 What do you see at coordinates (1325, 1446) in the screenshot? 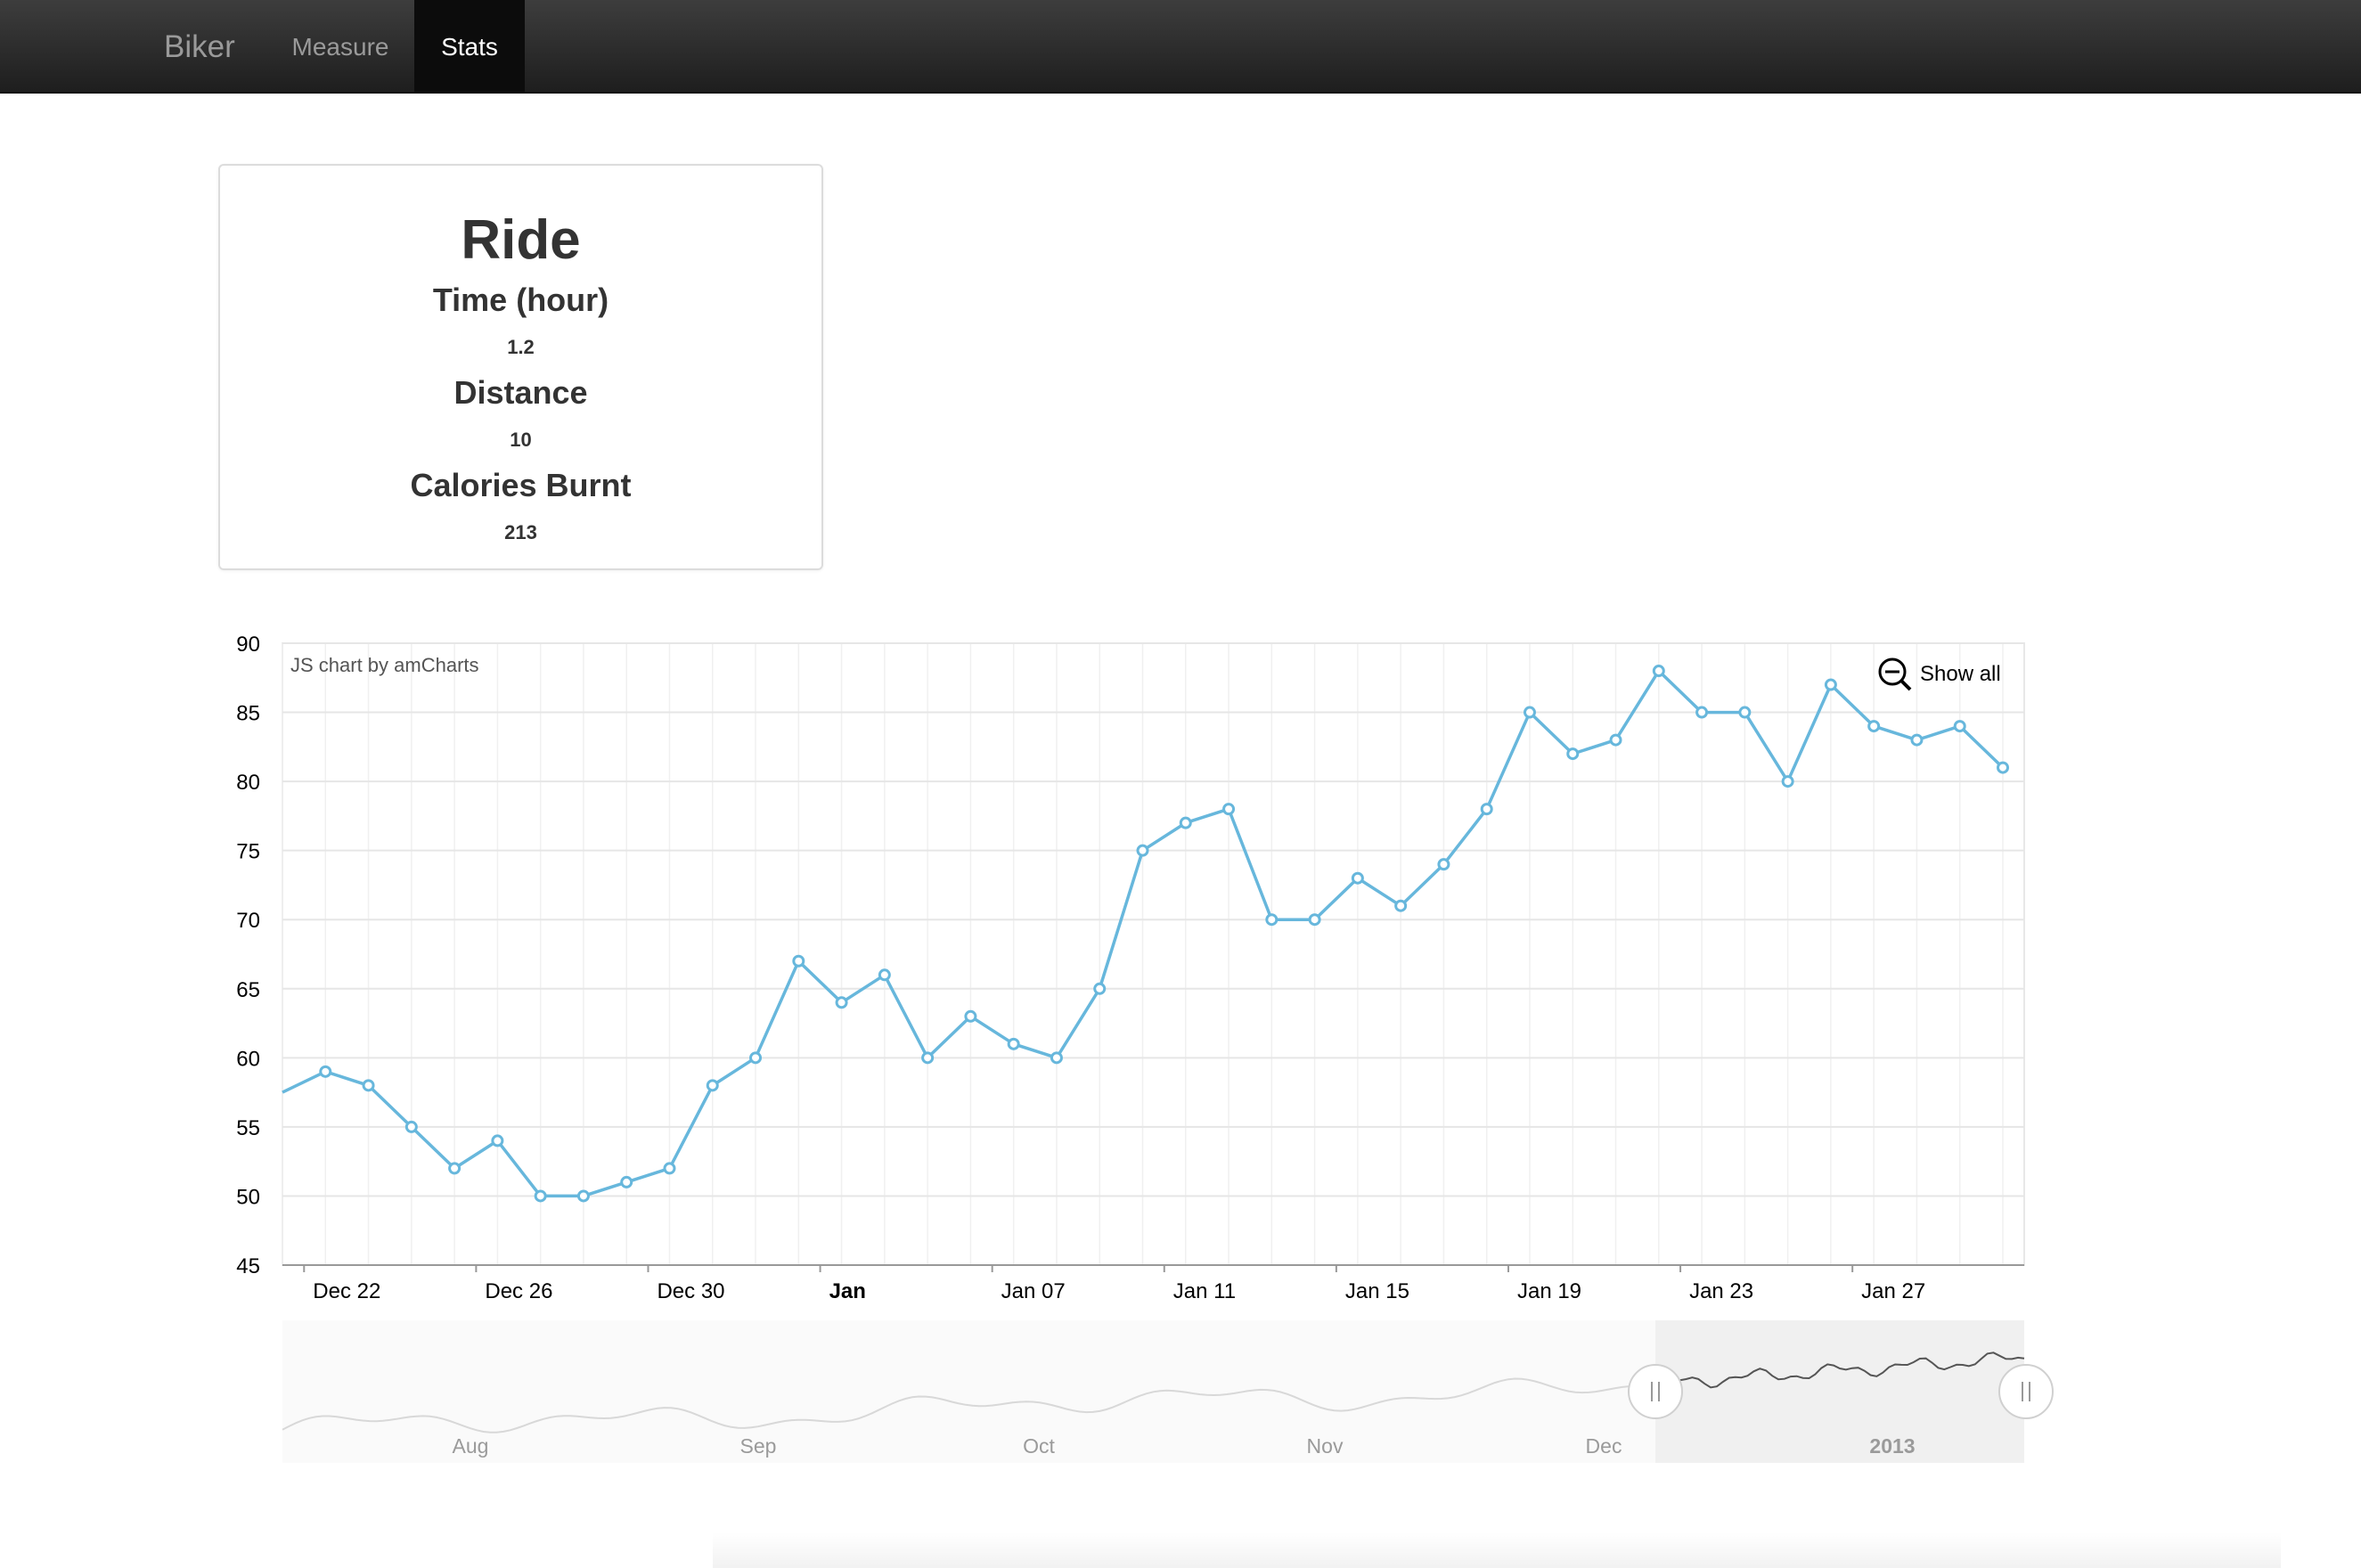
I see `navigator-label: Nov` at bounding box center [1325, 1446].